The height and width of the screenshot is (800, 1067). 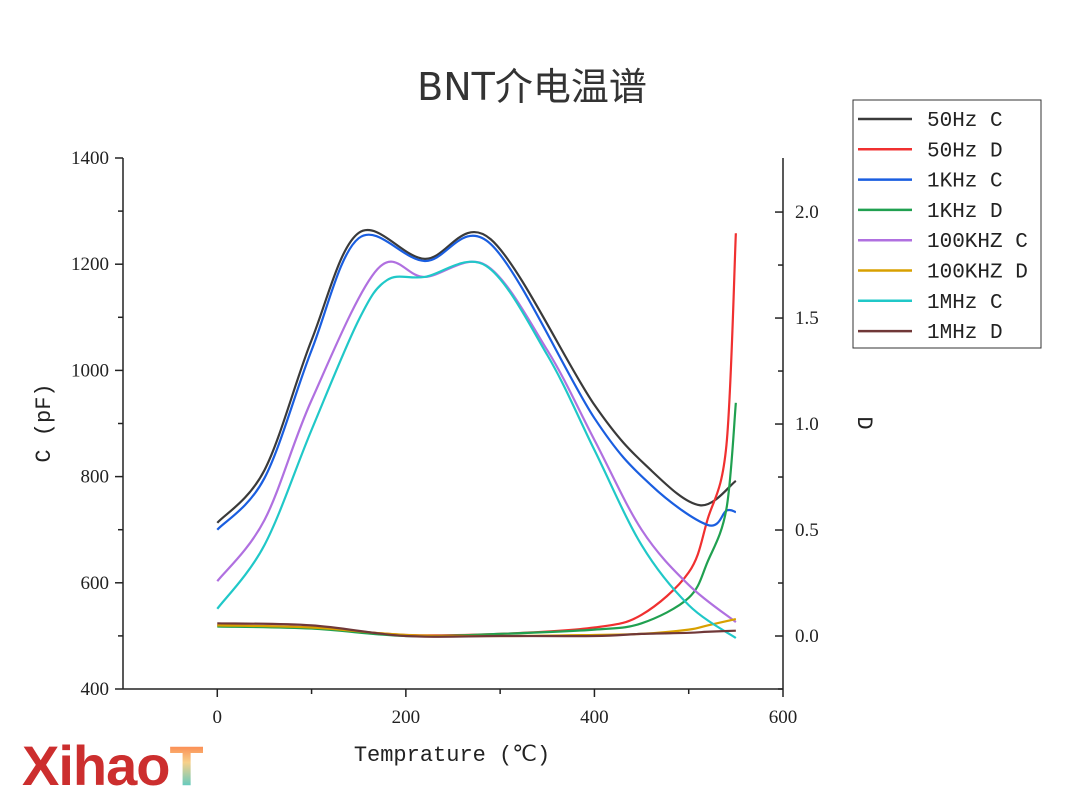 What do you see at coordinates (807, 530) in the screenshot?
I see `y2-tick-label: 0.5` at bounding box center [807, 530].